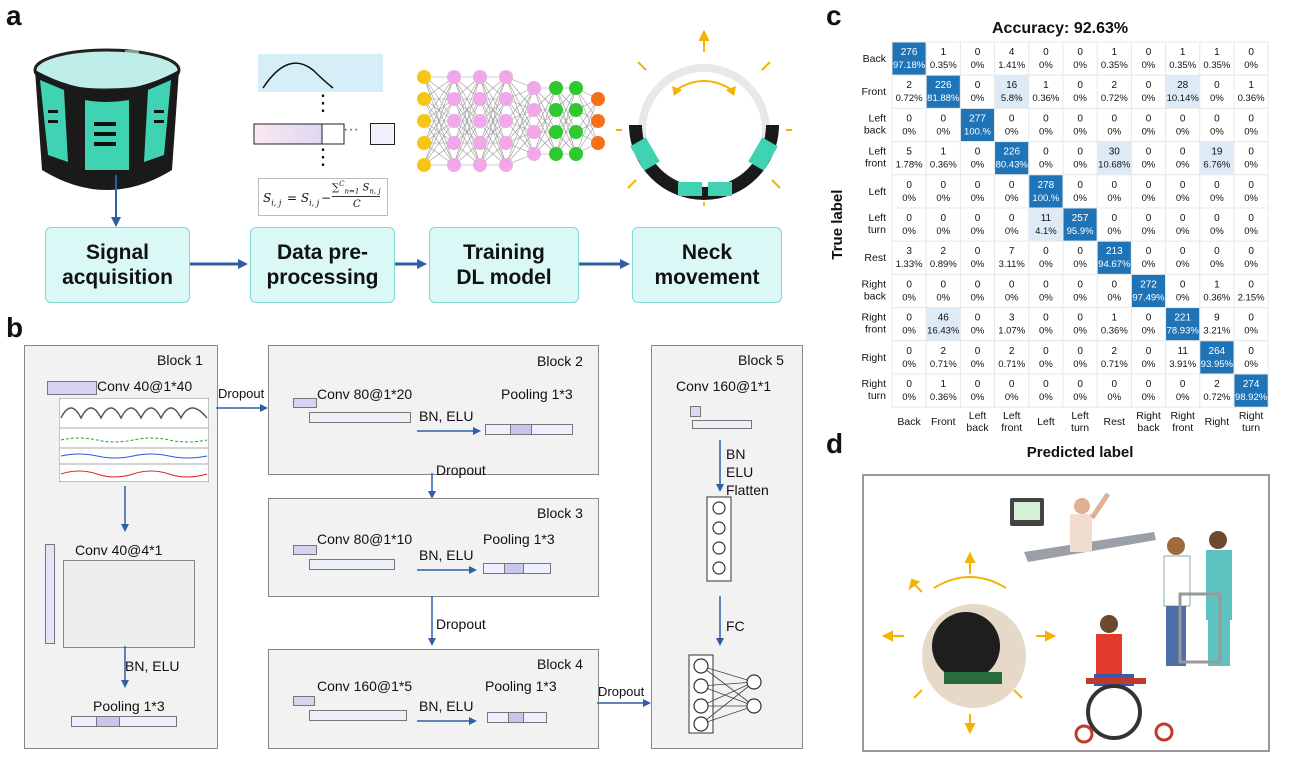 The height and width of the screenshot is (766, 1291). Describe the element at coordinates (461, 470) in the screenshot. I see `dropout-label-2: Dropout` at that location.